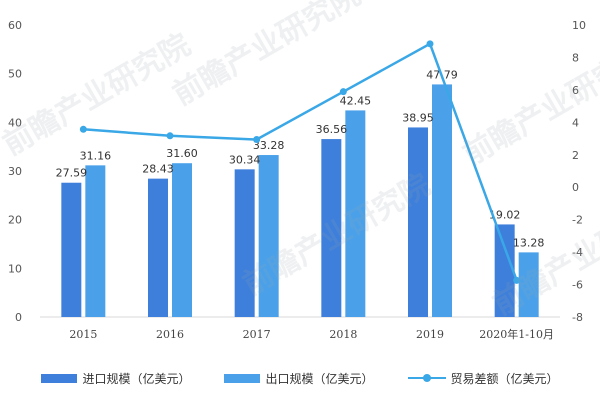 The height and width of the screenshot is (400, 600). What do you see at coordinates (59, 378) in the screenshot?
I see `legend-swatch-import` at bounding box center [59, 378].